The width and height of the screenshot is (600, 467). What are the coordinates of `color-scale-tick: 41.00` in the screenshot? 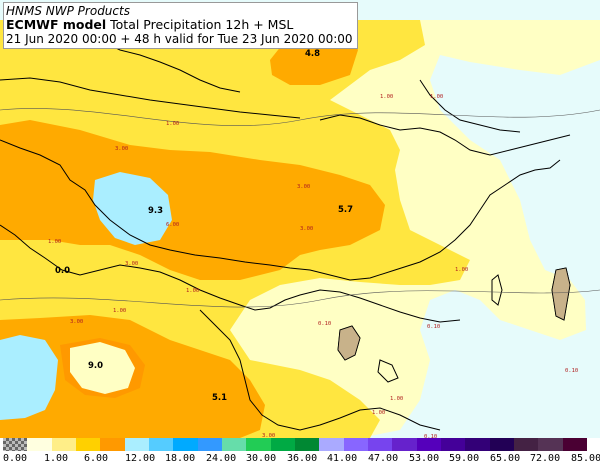 It's located at (342, 458).